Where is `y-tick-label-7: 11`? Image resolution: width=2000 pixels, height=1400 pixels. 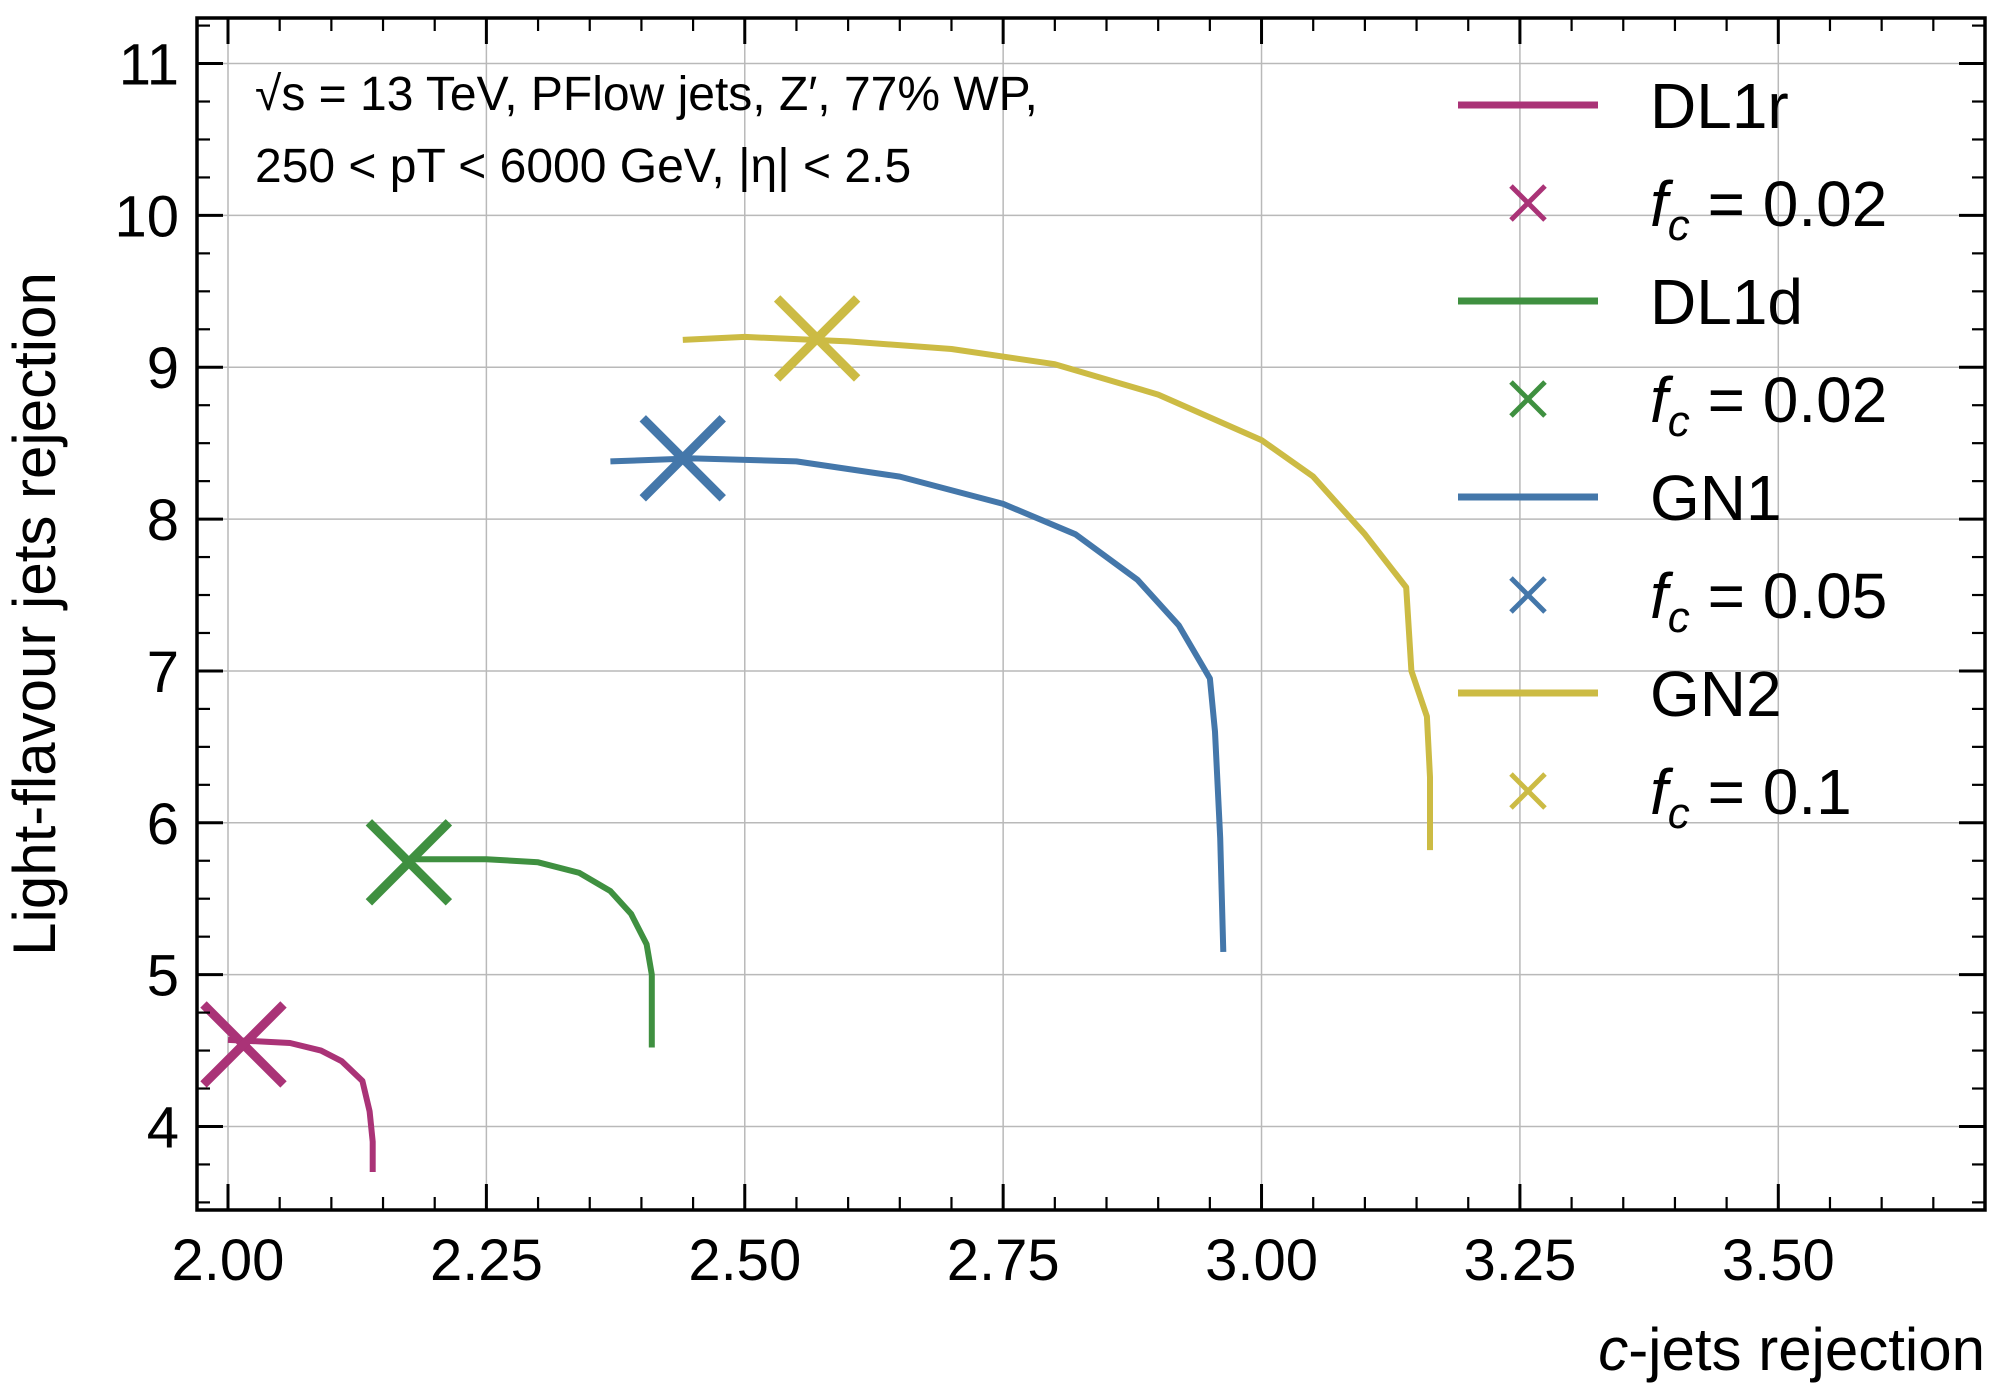
y-tick-label-7: 11 is located at coordinates (149, 65).